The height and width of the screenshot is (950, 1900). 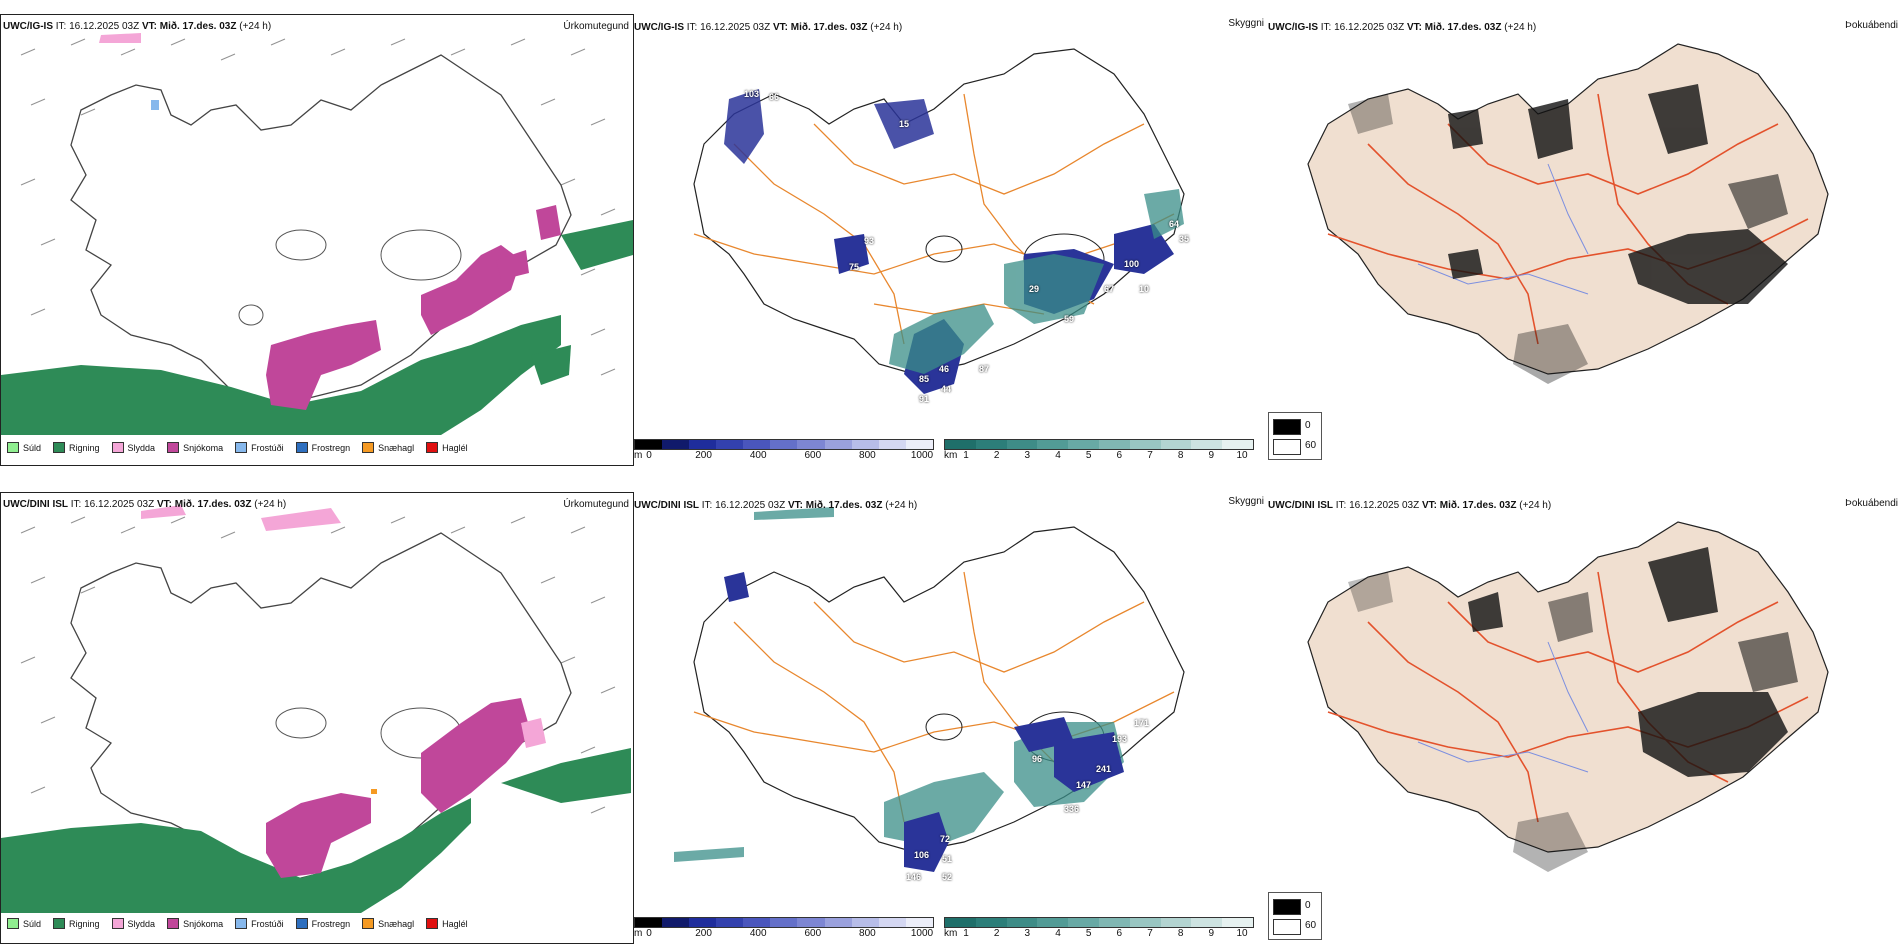 I want to click on colorbar-tick: 7, so click(x=1150, y=933).